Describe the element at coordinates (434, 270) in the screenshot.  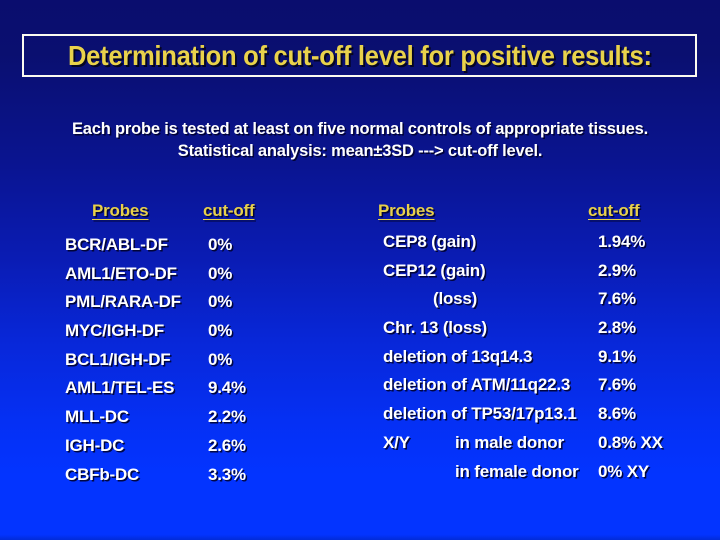
I see `probe-name: CEP12 (gain)` at that location.